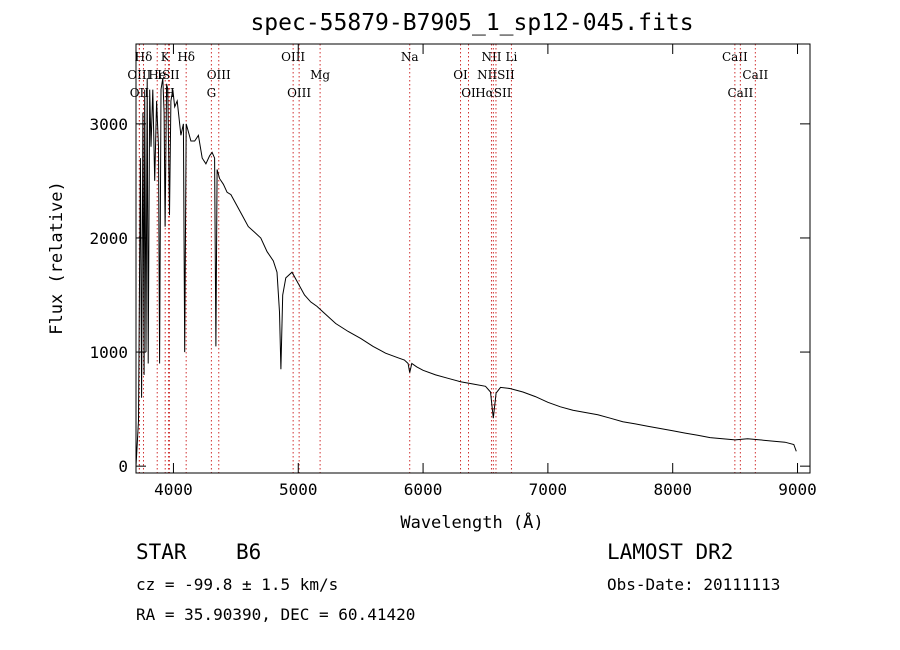  What do you see at coordinates (276, 614) in the screenshot?
I see `sky-coordinates: RA = 35.90390, DEC = 60.41420` at bounding box center [276, 614].